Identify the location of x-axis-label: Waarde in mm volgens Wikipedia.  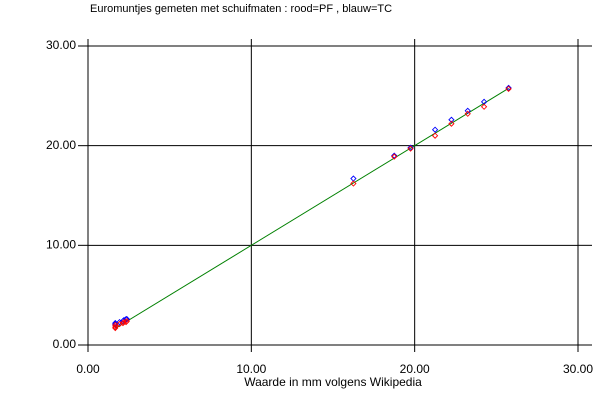
(333, 382).